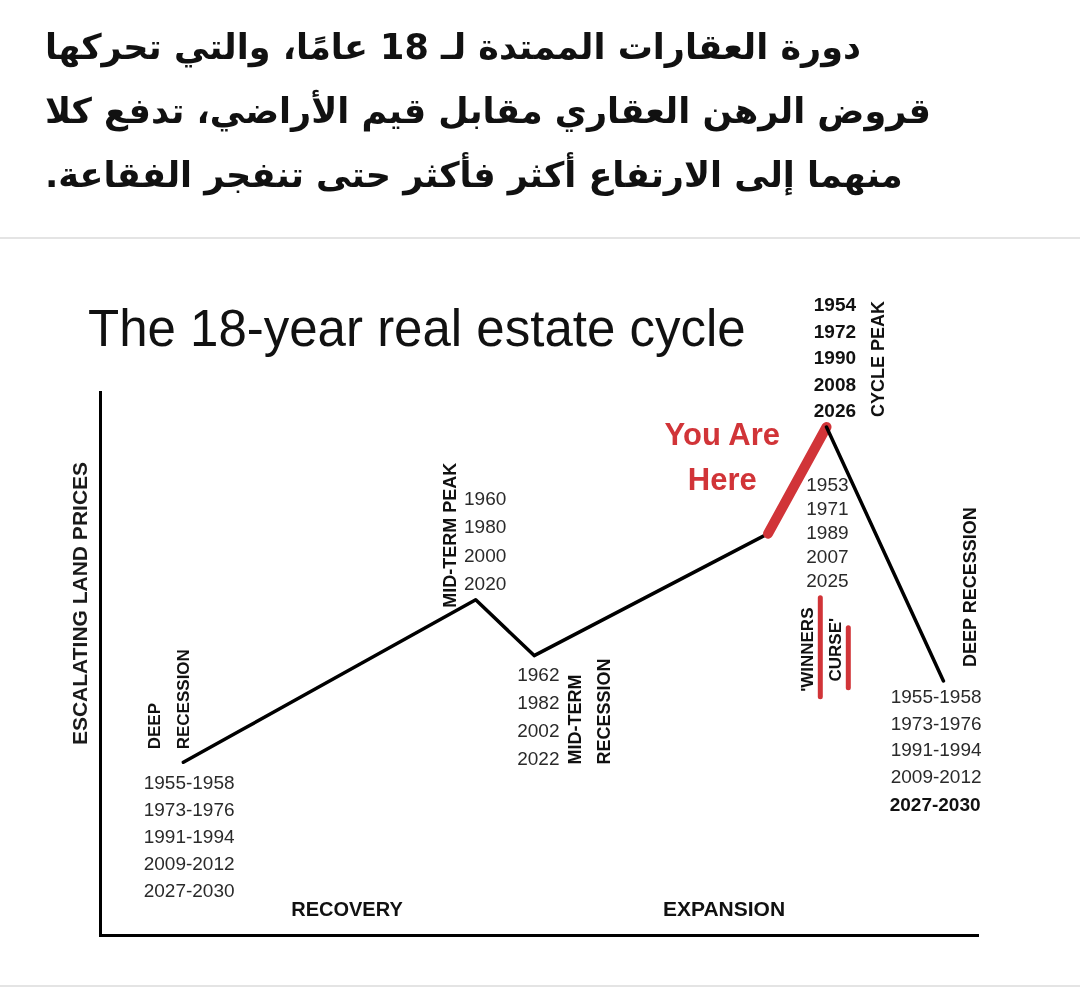 The height and width of the screenshot is (991, 1080). What do you see at coordinates (485, 541) in the screenshot?
I see `annotation: 1960 1980 2000 2020` at bounding box center [485, 541].